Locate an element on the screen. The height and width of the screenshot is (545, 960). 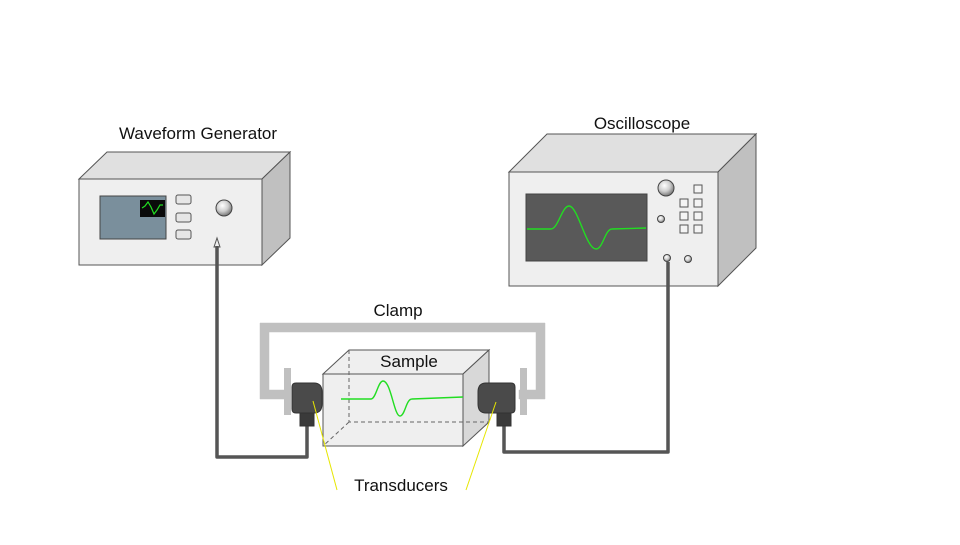
transducer-leader-left is located at coordinates (325, 445).